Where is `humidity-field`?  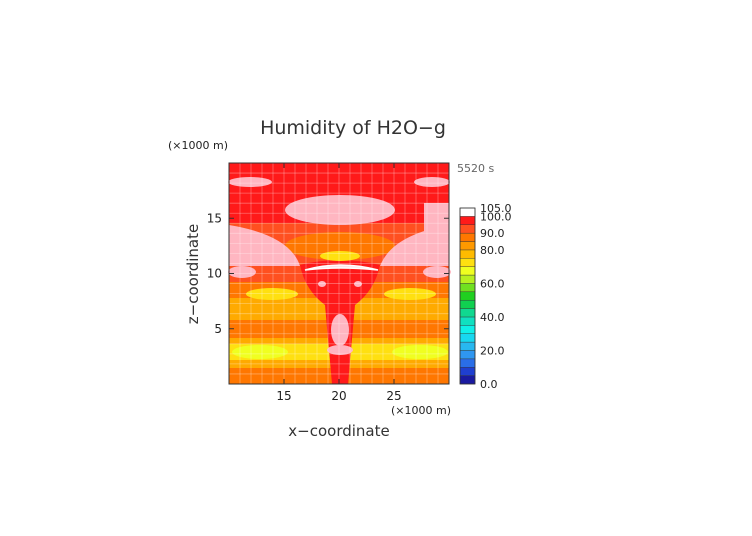
humidity-field is located at coordinates (339, 273).